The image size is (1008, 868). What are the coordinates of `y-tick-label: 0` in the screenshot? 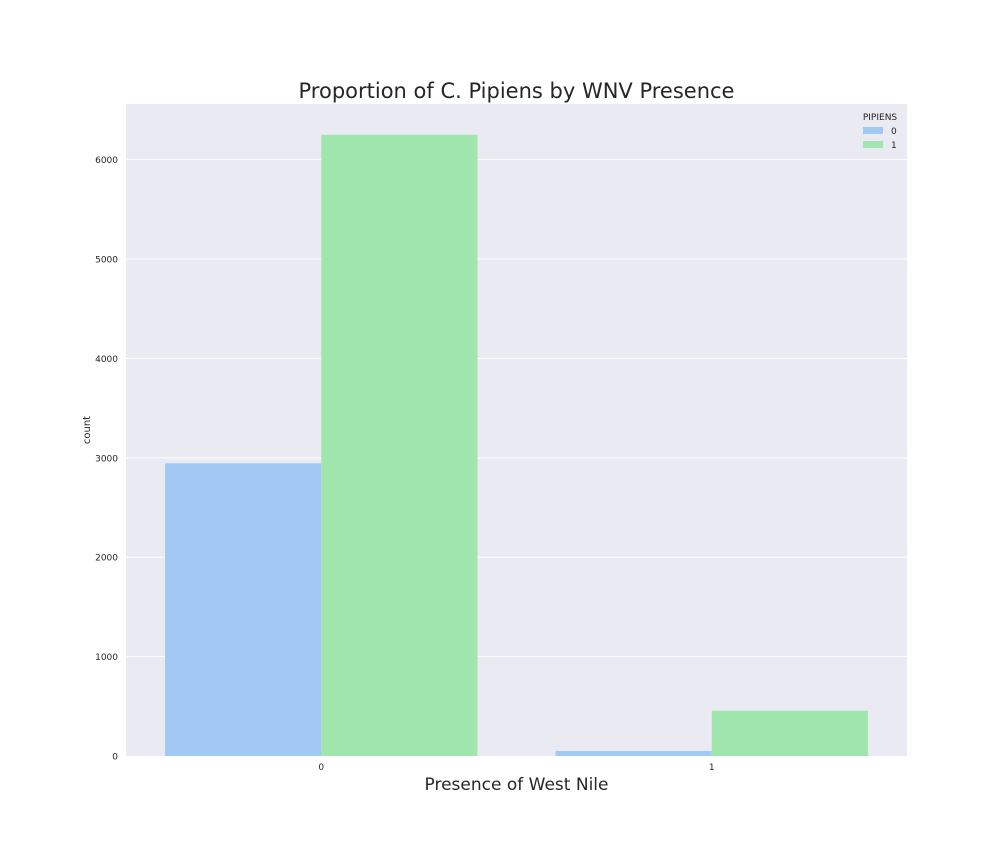 It's located at (115, 758).